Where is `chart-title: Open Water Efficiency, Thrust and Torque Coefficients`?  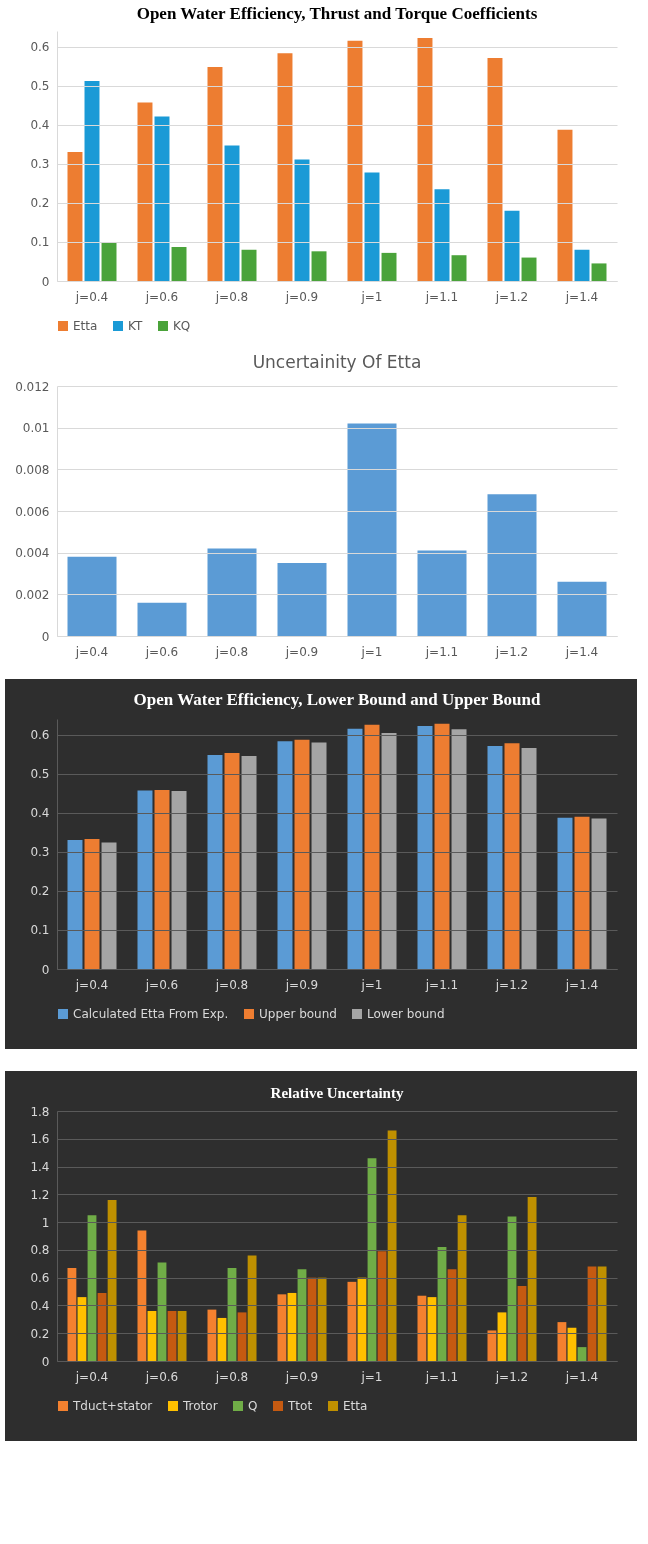 chart-title: Open Water Efficiency, Thrust and Torque Coefficients is located at coordinates (337, 13).